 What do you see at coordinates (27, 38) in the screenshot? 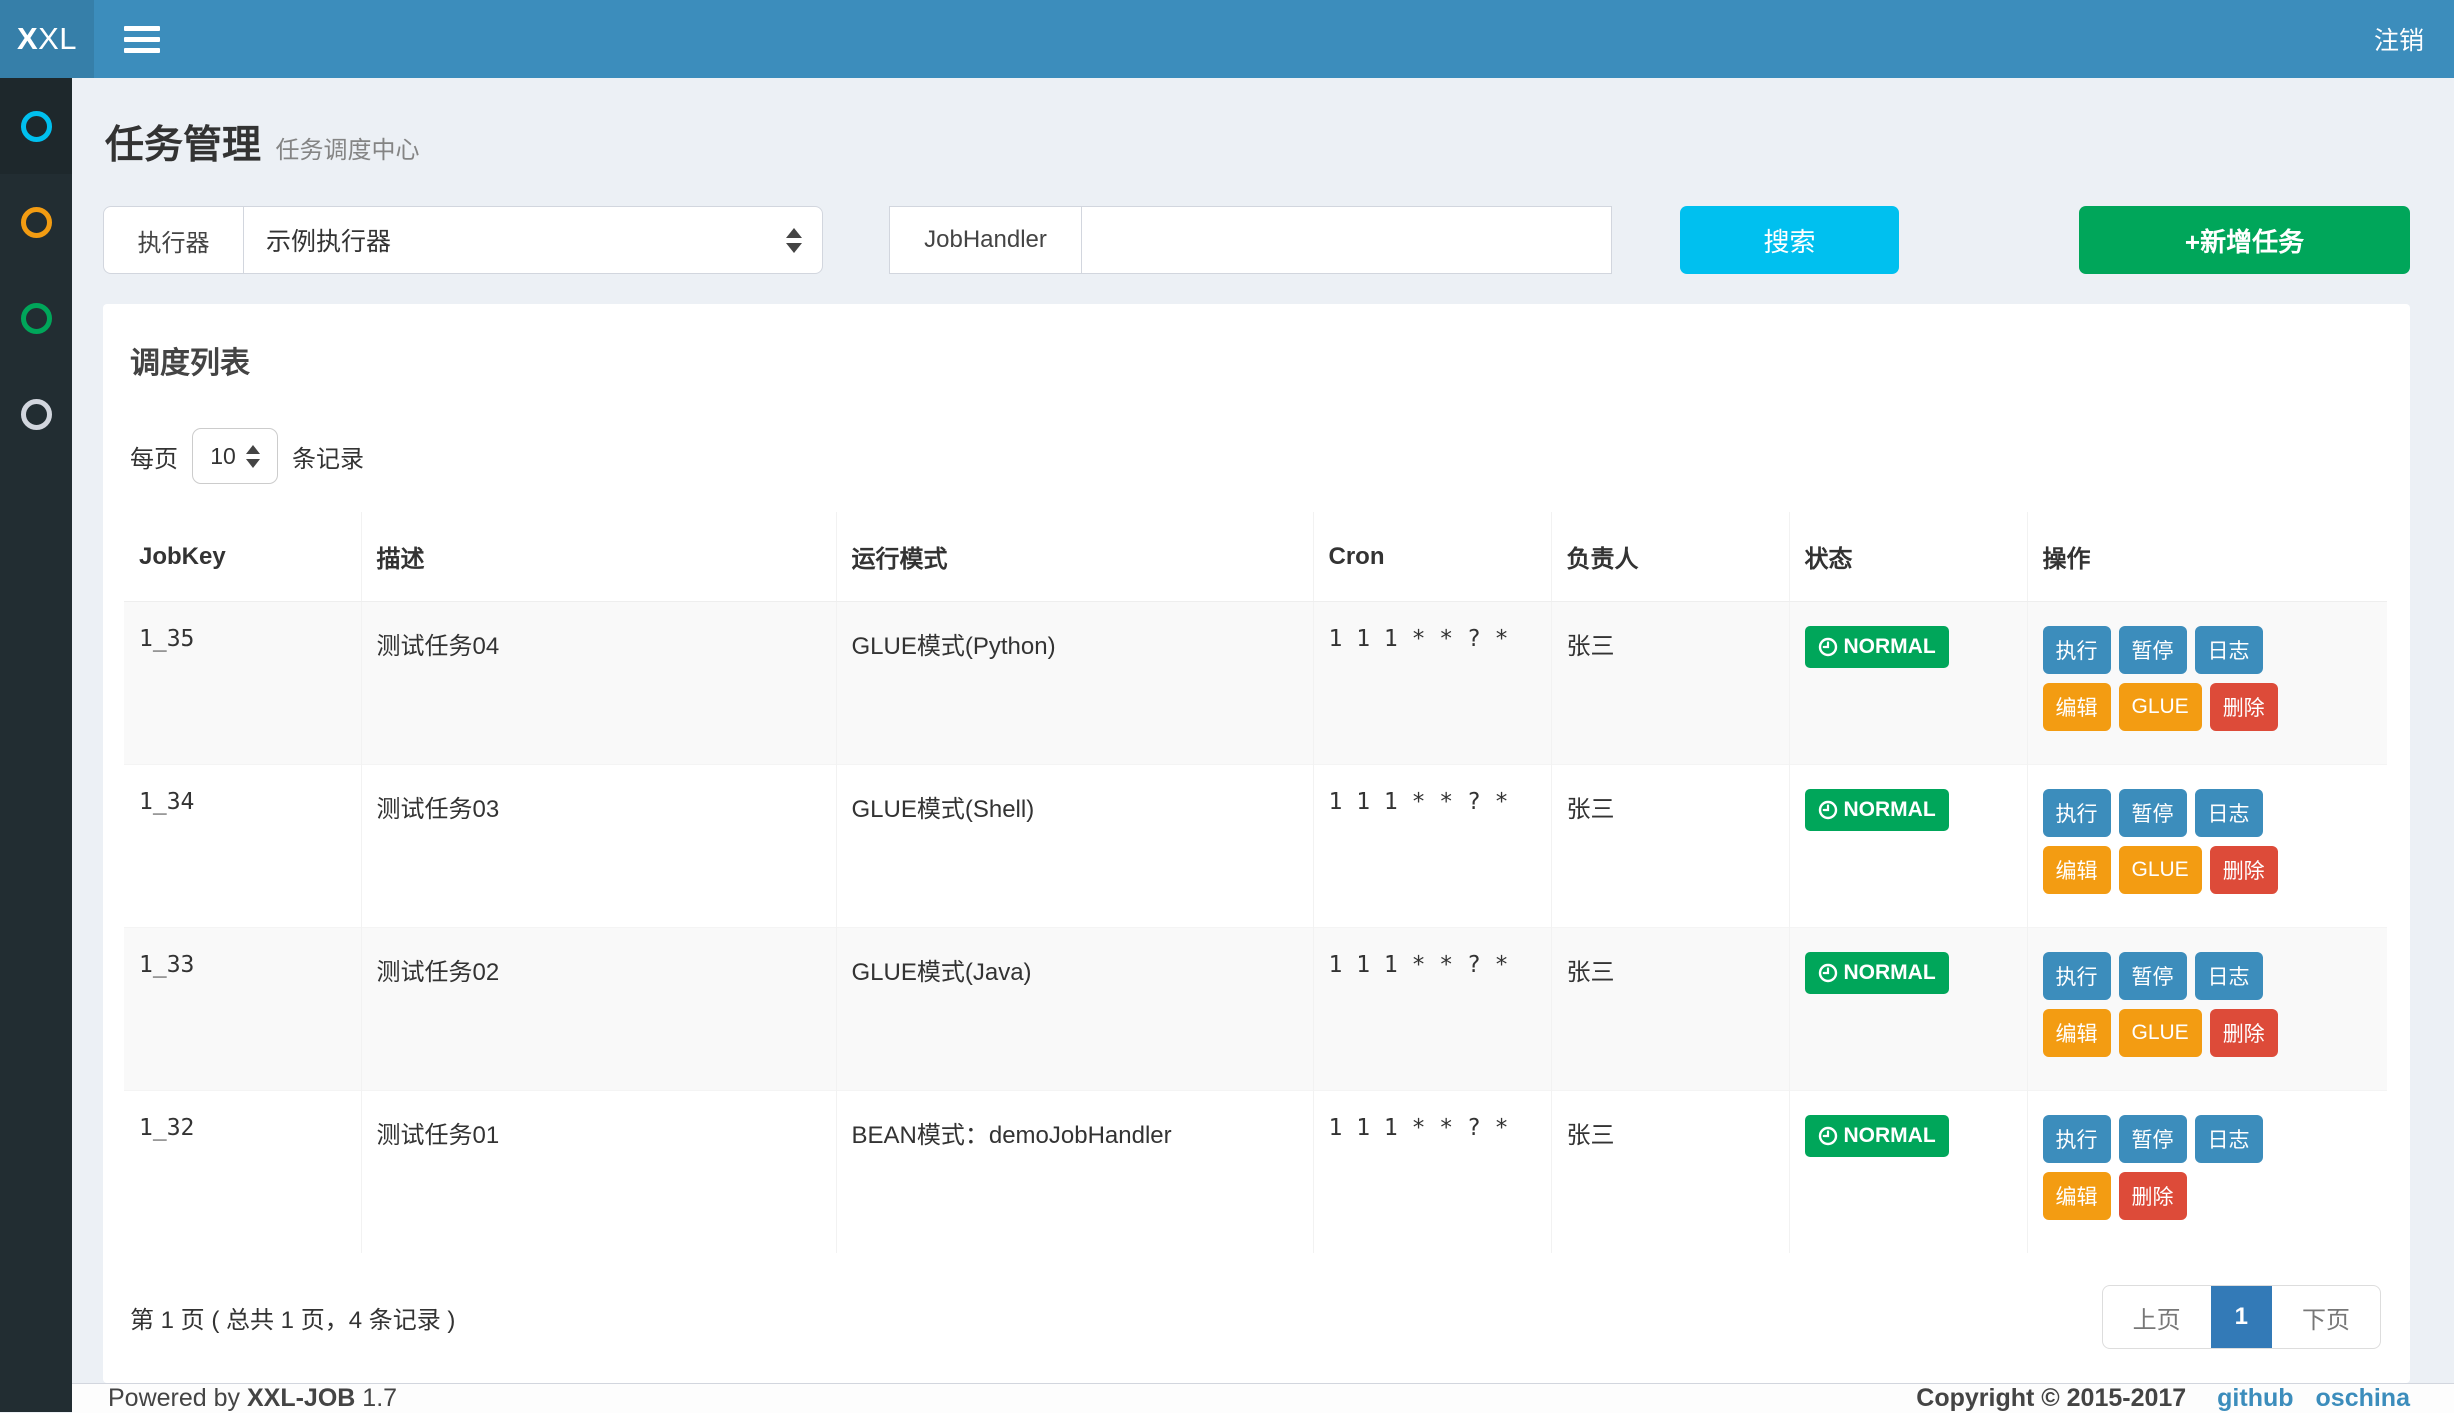
I see `logo-text-bold: X` at bounding box center [27, 38].